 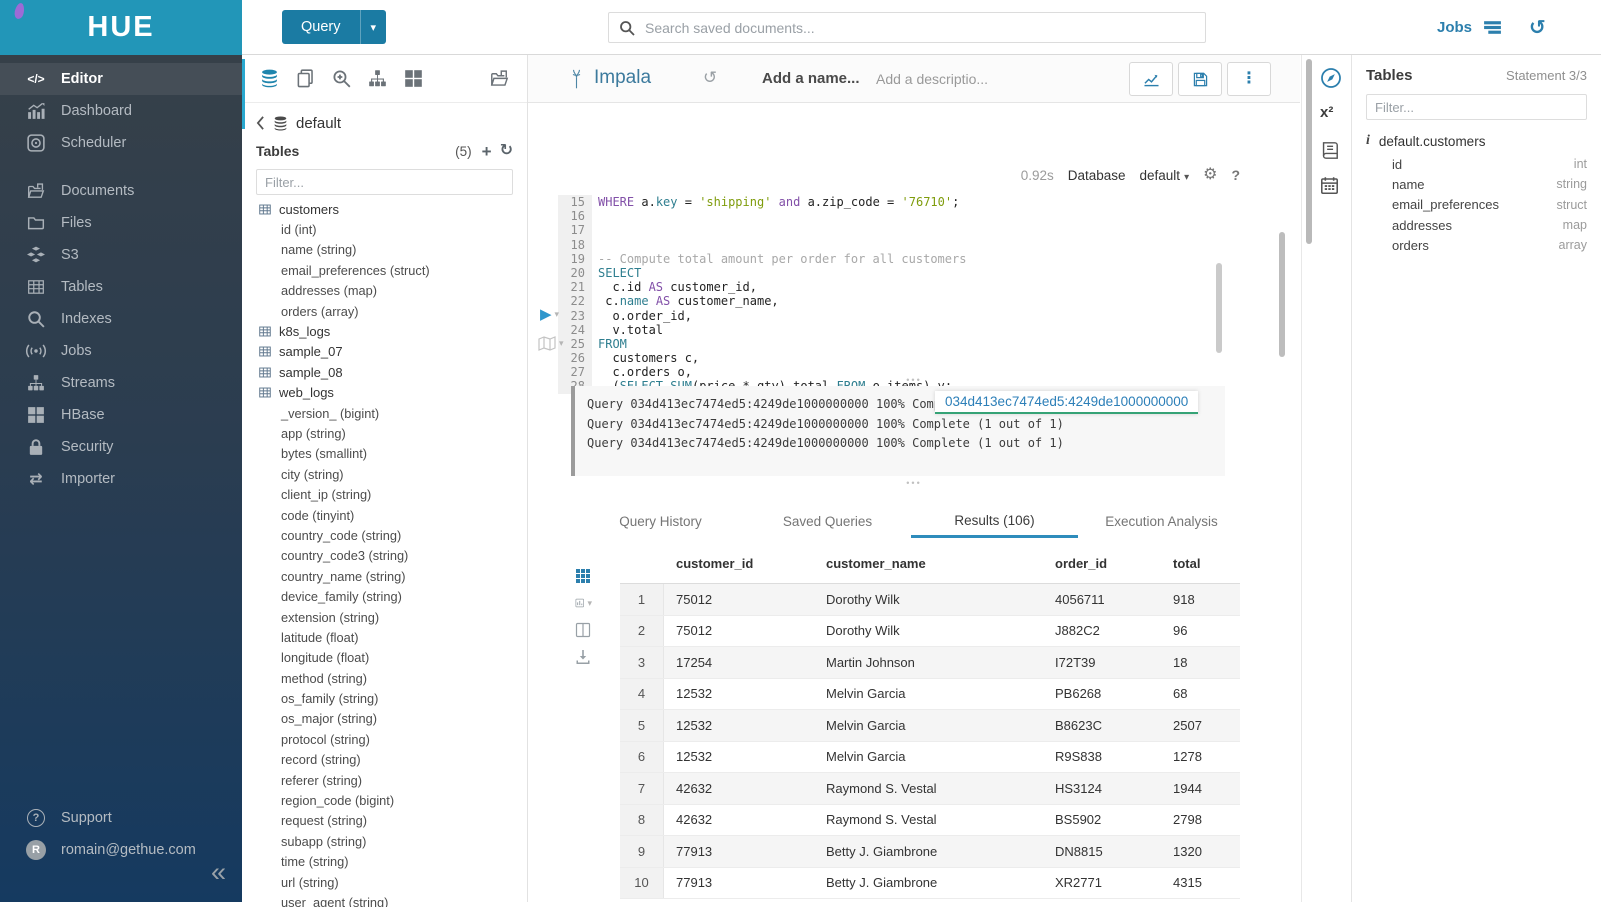 I want to click on execute-options-caret-icon: ▾, so click(x=557, y=314).